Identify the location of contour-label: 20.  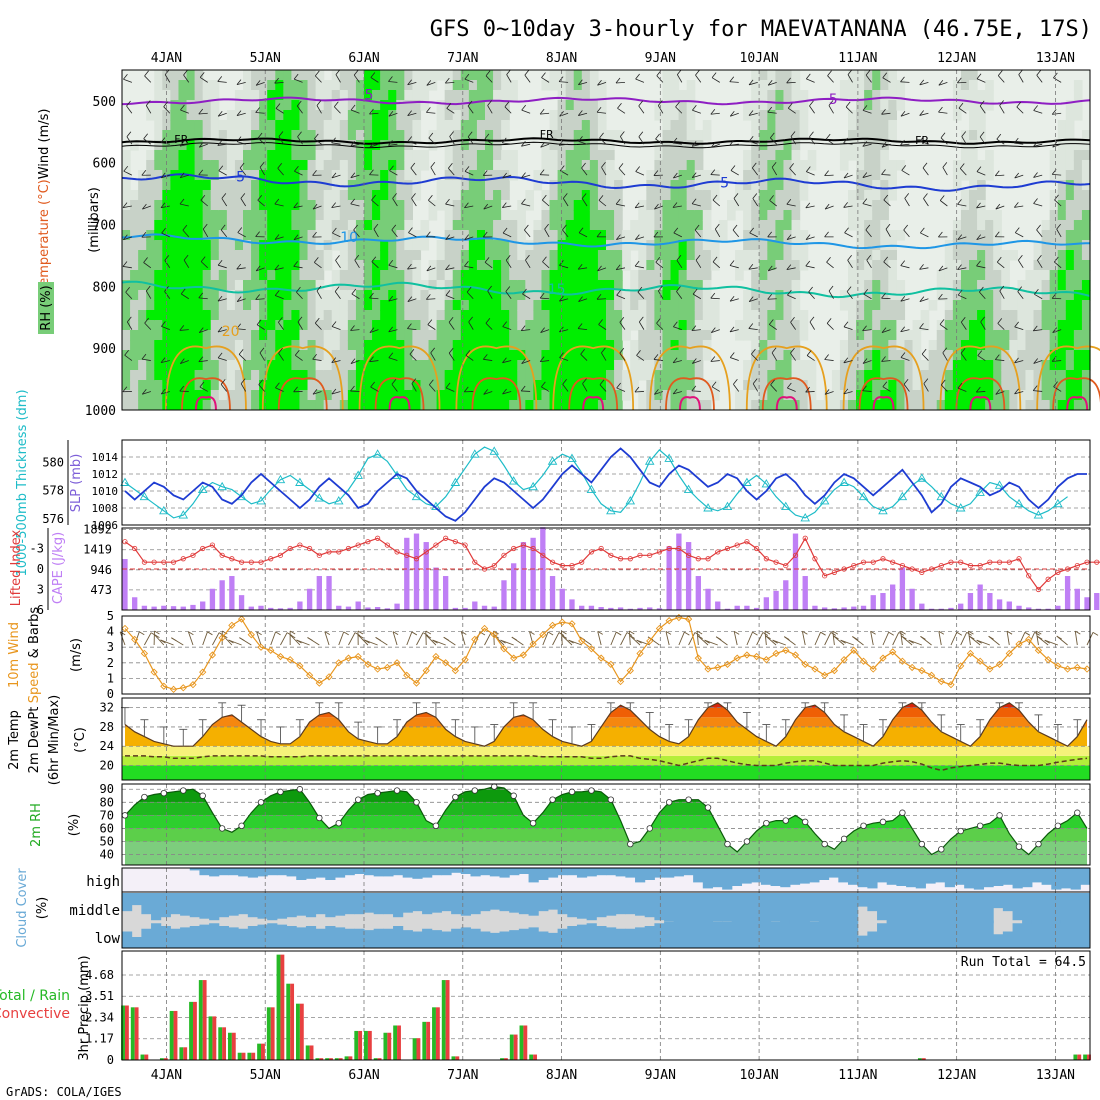
(231, 332).